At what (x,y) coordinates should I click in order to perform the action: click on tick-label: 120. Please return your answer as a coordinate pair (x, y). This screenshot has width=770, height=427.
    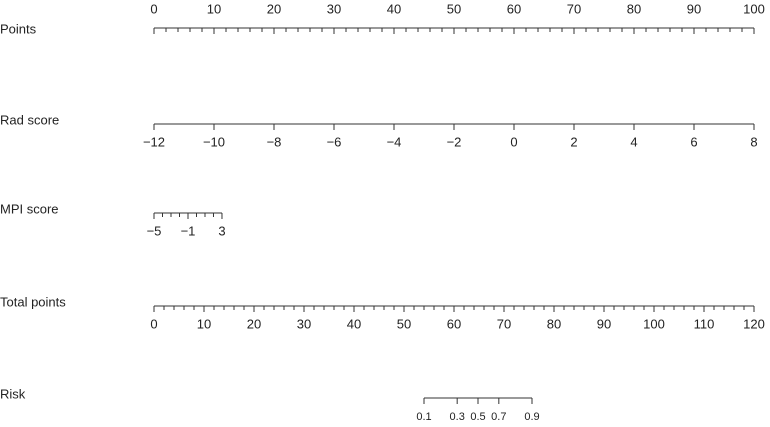
    Looking at the image, I should click on (754, 323).